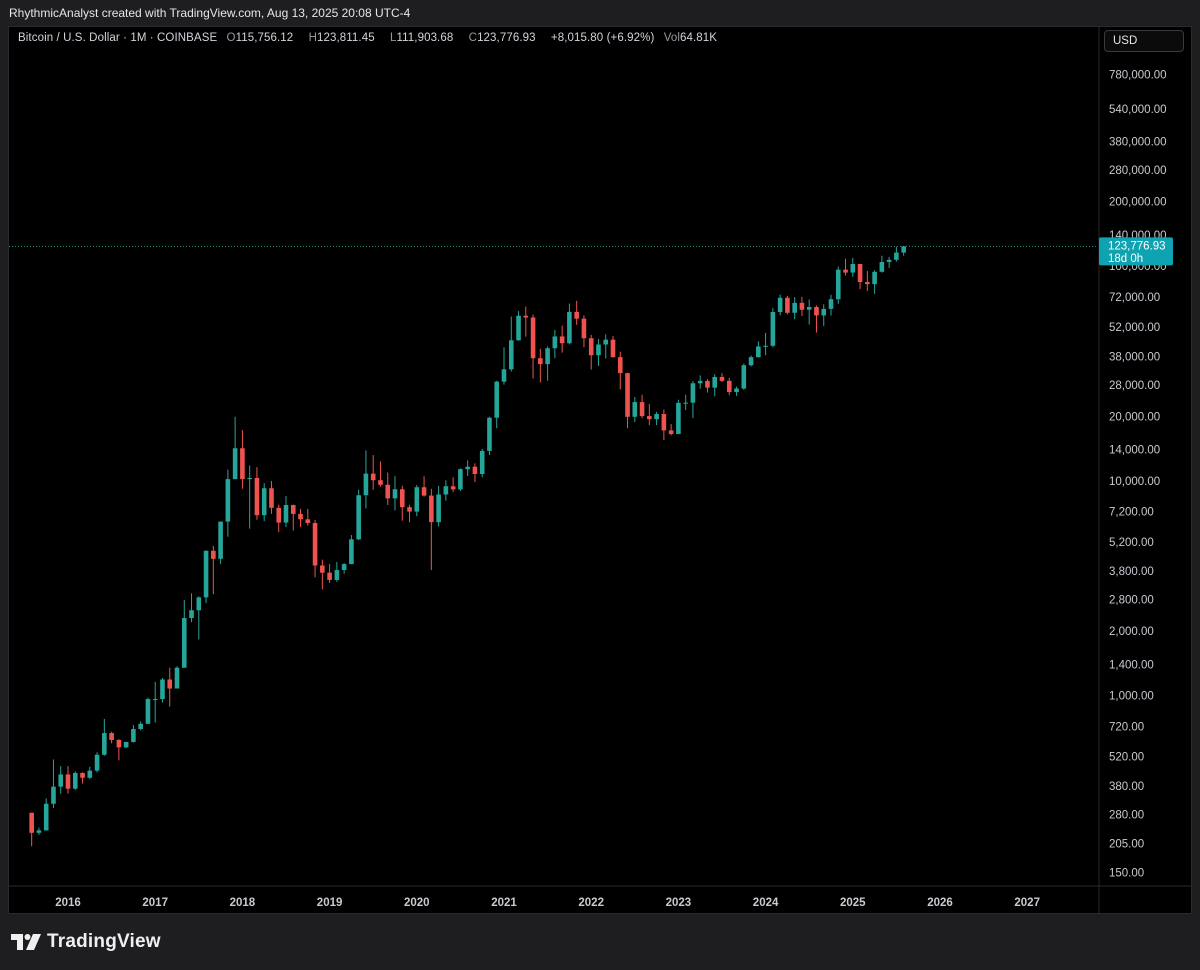 This screenshot has width=1200, height=970. What do you see at coordinates (104, 941) in the screenshot?
I see `brand-name: TradingView` at bounding box center [104, 941].